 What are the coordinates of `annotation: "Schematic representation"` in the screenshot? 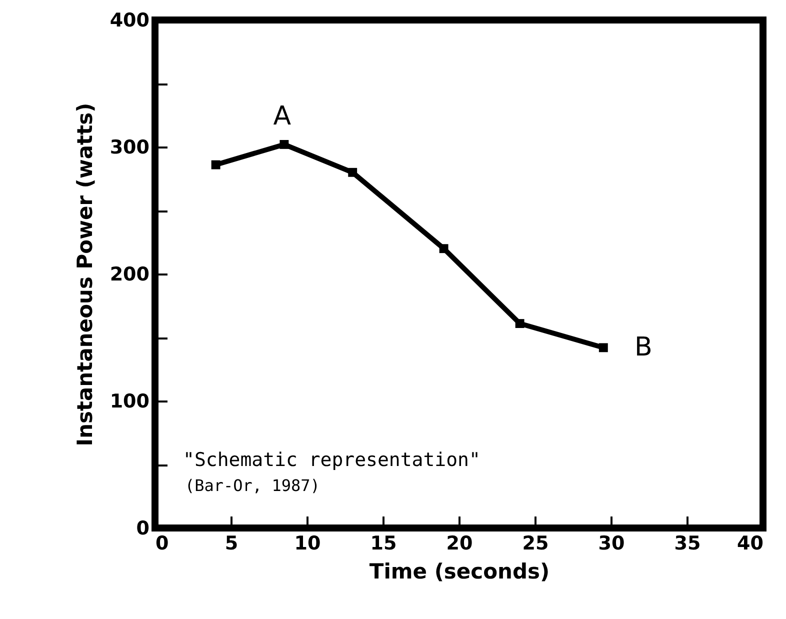 It's located at (331, 460).